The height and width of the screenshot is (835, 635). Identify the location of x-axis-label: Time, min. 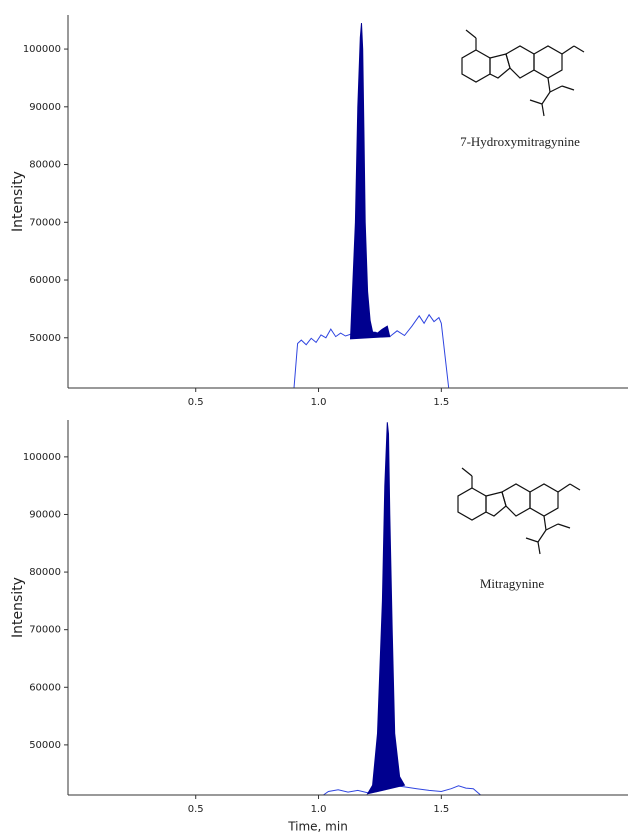
(317, 827).